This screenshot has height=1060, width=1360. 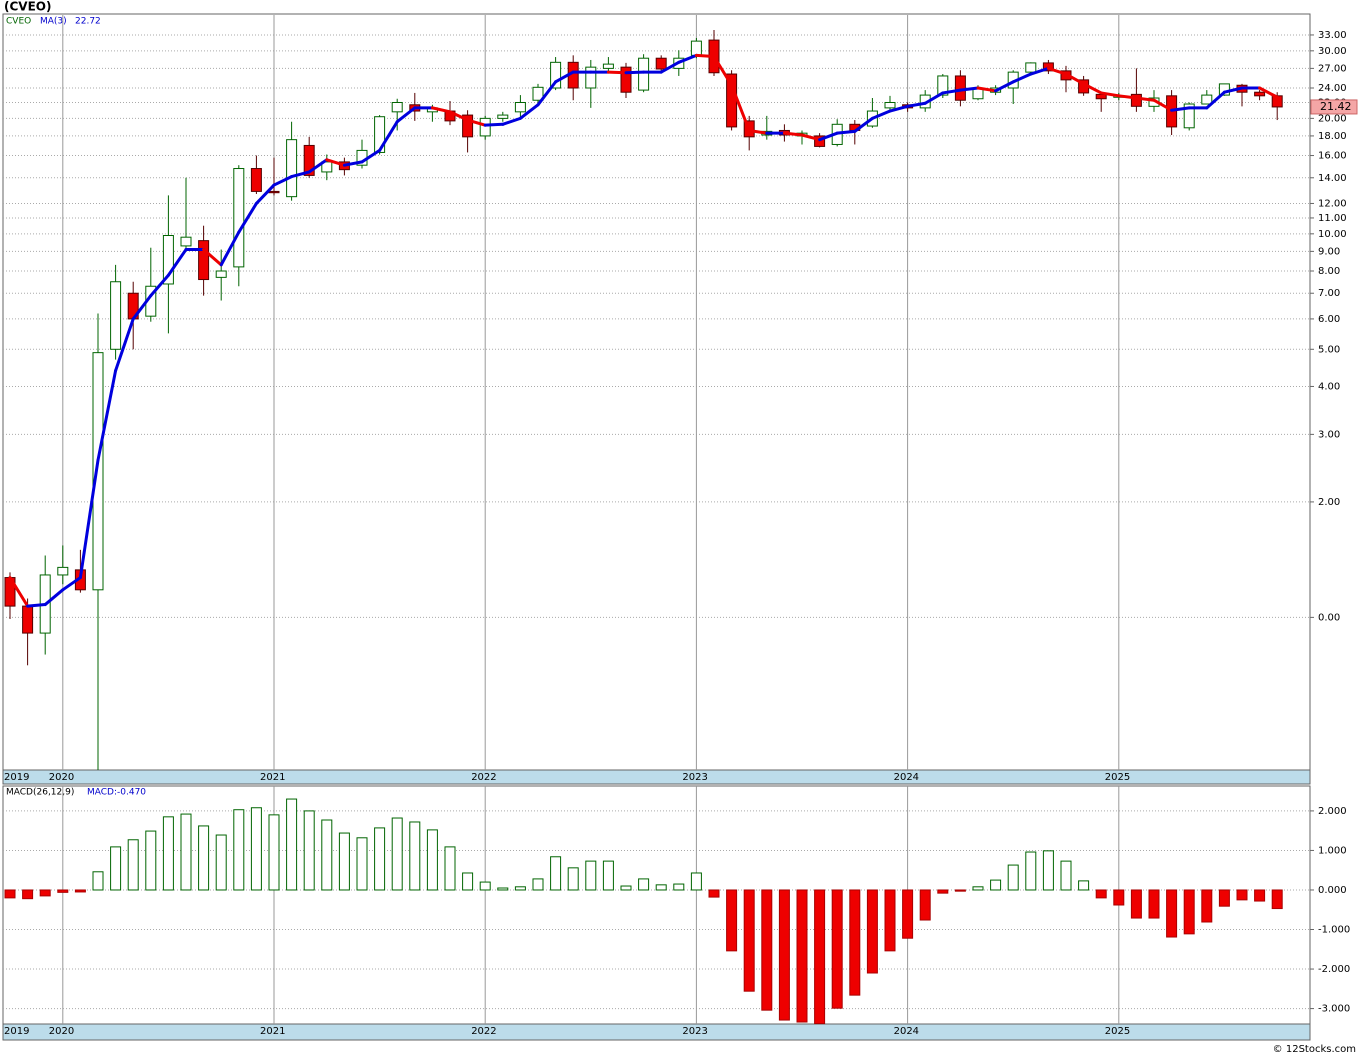 What do you see at coordinates (906, 777) in the screenshot?
I see `x-tick-label: 2024` at bounding box center [906, 777].